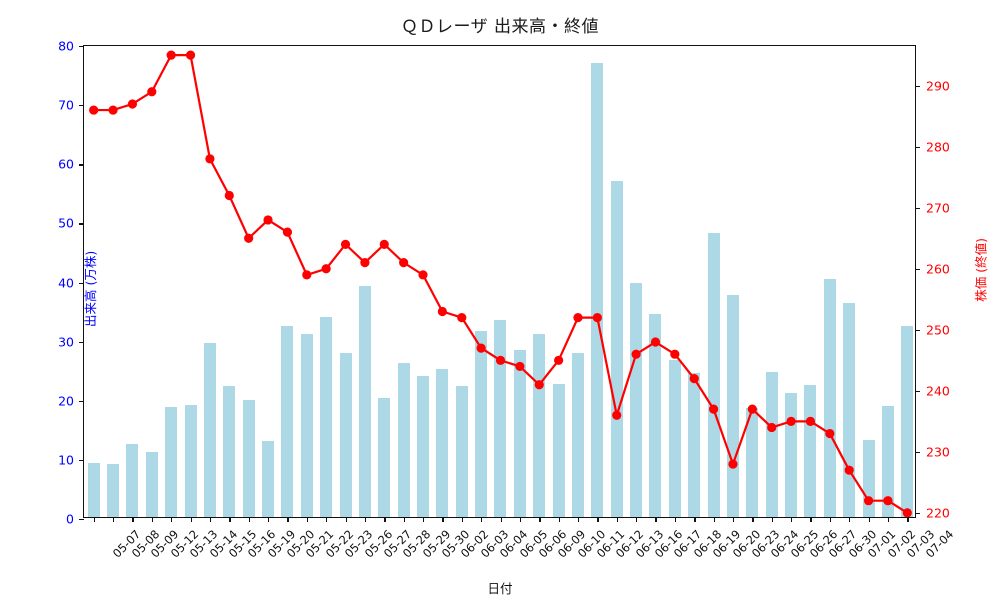  Describe the element at coordinates (938, 147) in the screenshot. I see `right-axis-tick-label: 280` at that location.